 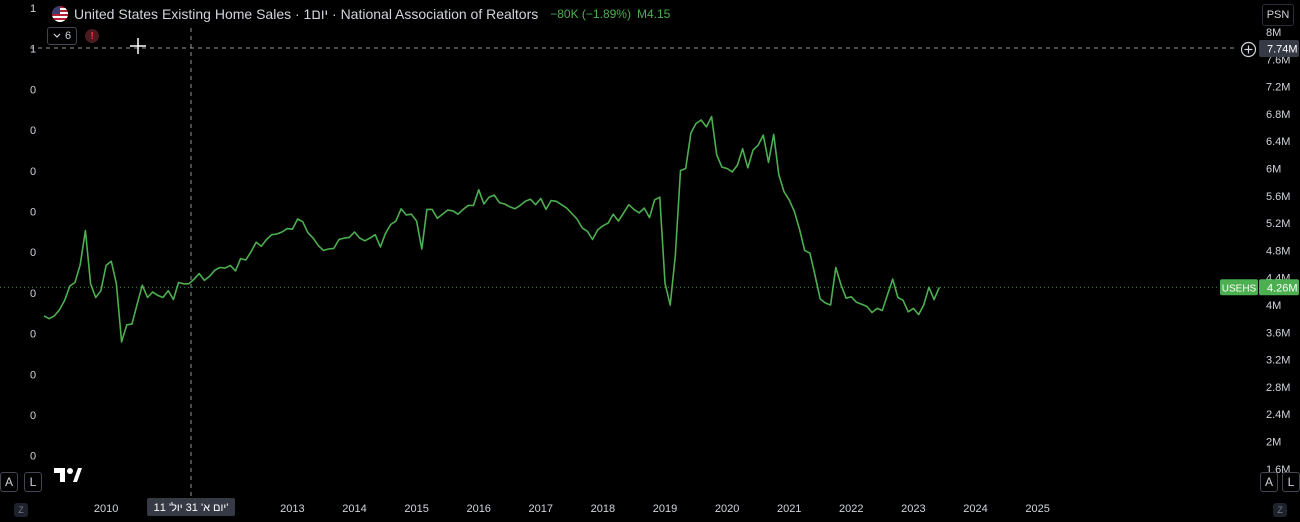 I want to click on x-tick-label: 2025, so click(x=1037, y=509).